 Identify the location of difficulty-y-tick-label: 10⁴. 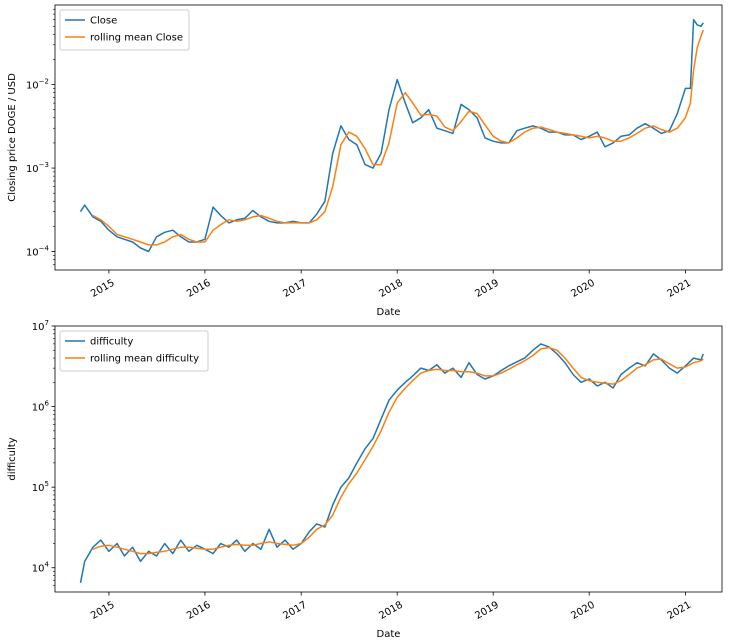
(41, 568).